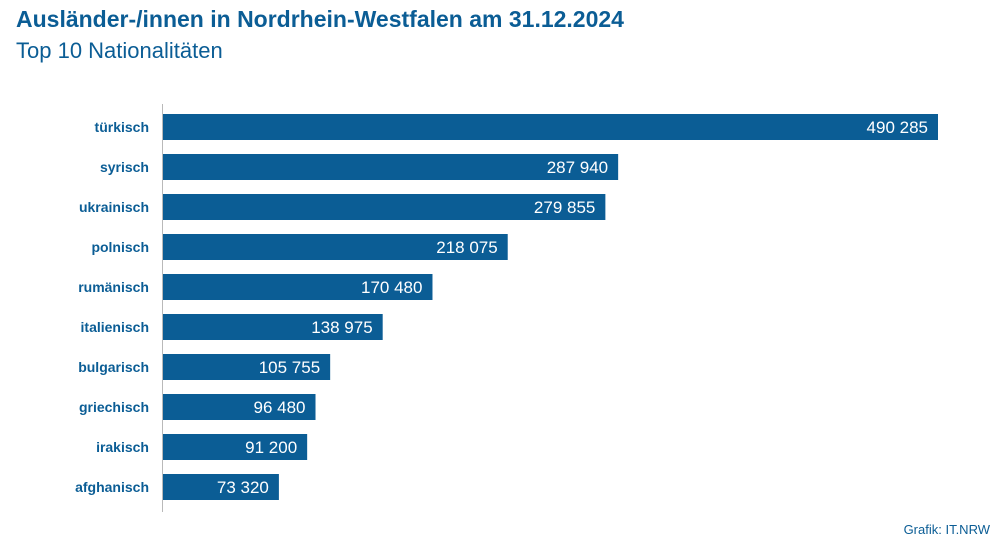 The width and height of the screenshot is (1000, 543). I want to click on bar-group-7: griechisch 96 480, so click(197, 407).